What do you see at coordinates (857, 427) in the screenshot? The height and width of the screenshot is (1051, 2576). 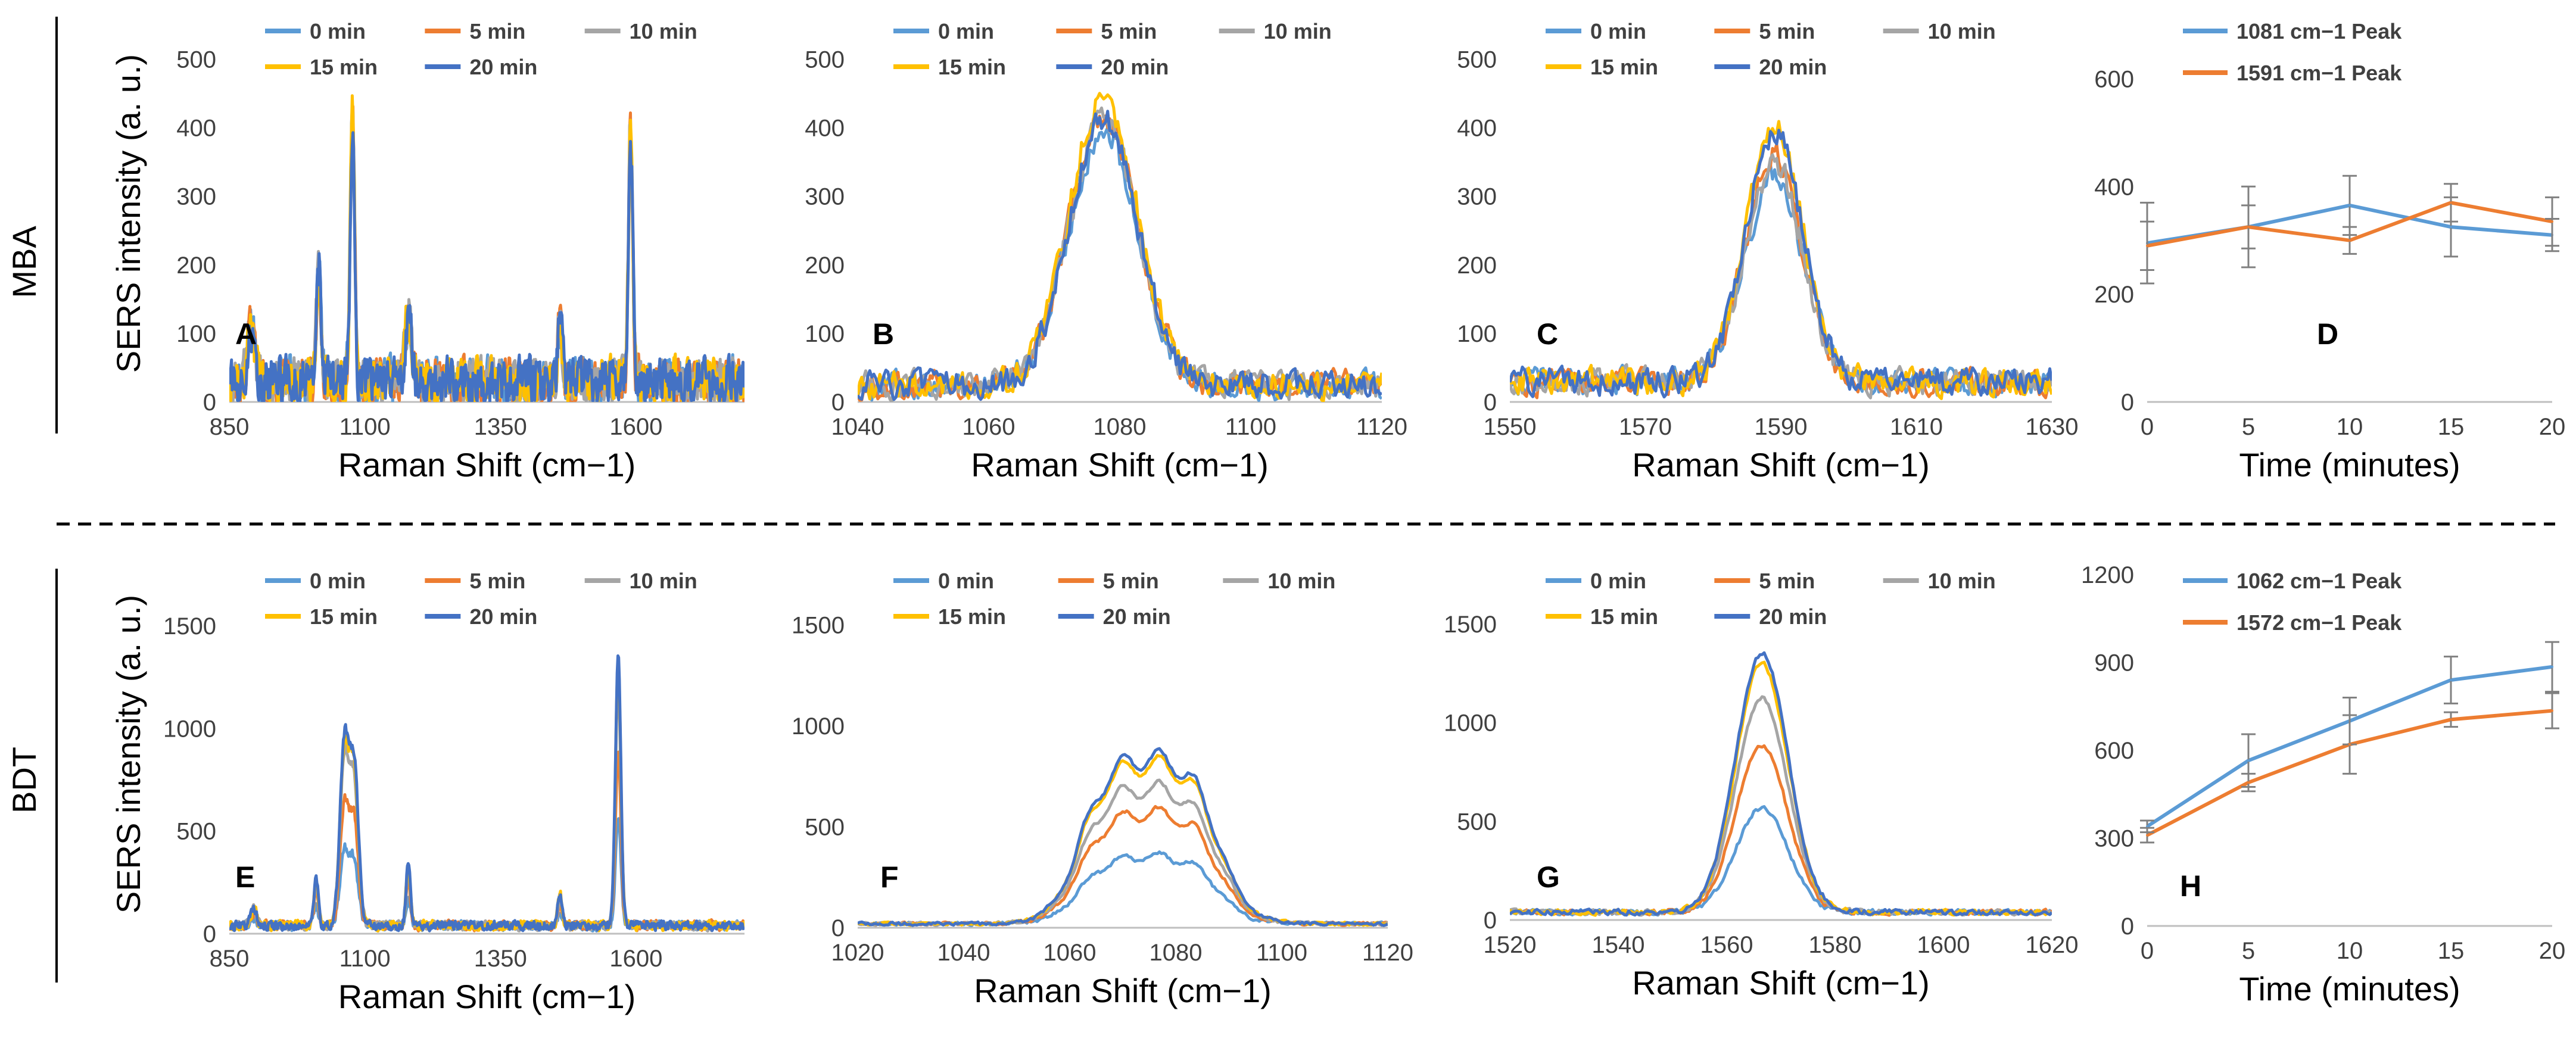 I see `x-tick-label: 1040` at bounding box center [857, 427].